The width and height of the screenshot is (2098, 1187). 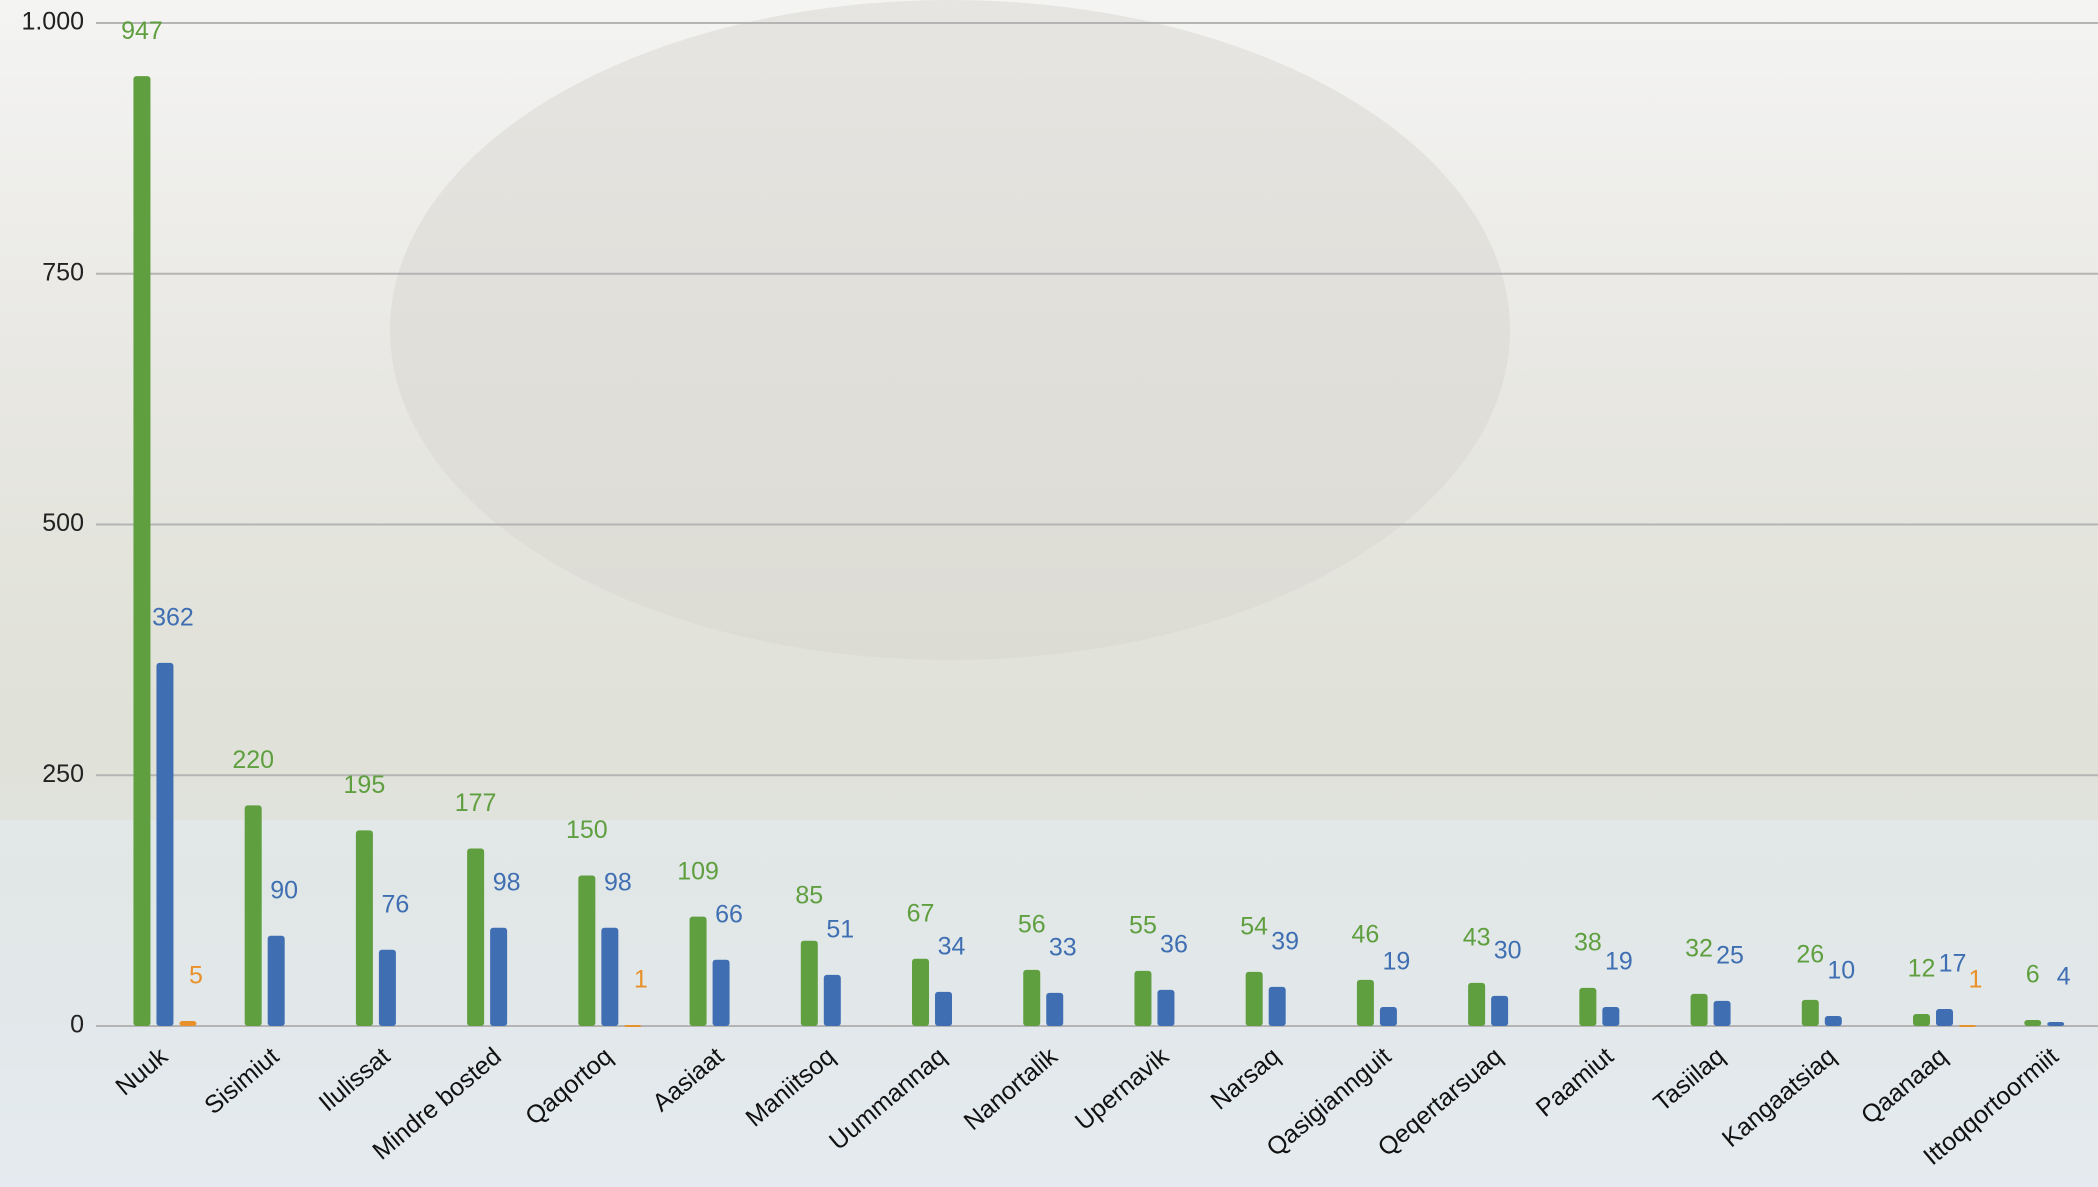 What do you see at coordinates (63, 523) in the screenshot?
I see `y-tick-label: 500` at bounding box center [63, 523].